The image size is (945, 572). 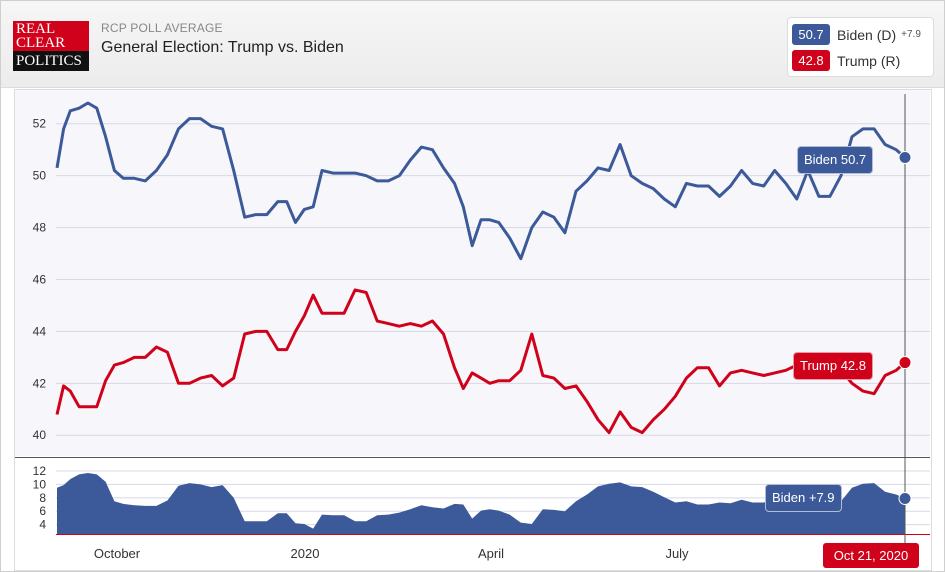 I want to click on legend-label-trump: Trump (R), so click(x=869, y=60).